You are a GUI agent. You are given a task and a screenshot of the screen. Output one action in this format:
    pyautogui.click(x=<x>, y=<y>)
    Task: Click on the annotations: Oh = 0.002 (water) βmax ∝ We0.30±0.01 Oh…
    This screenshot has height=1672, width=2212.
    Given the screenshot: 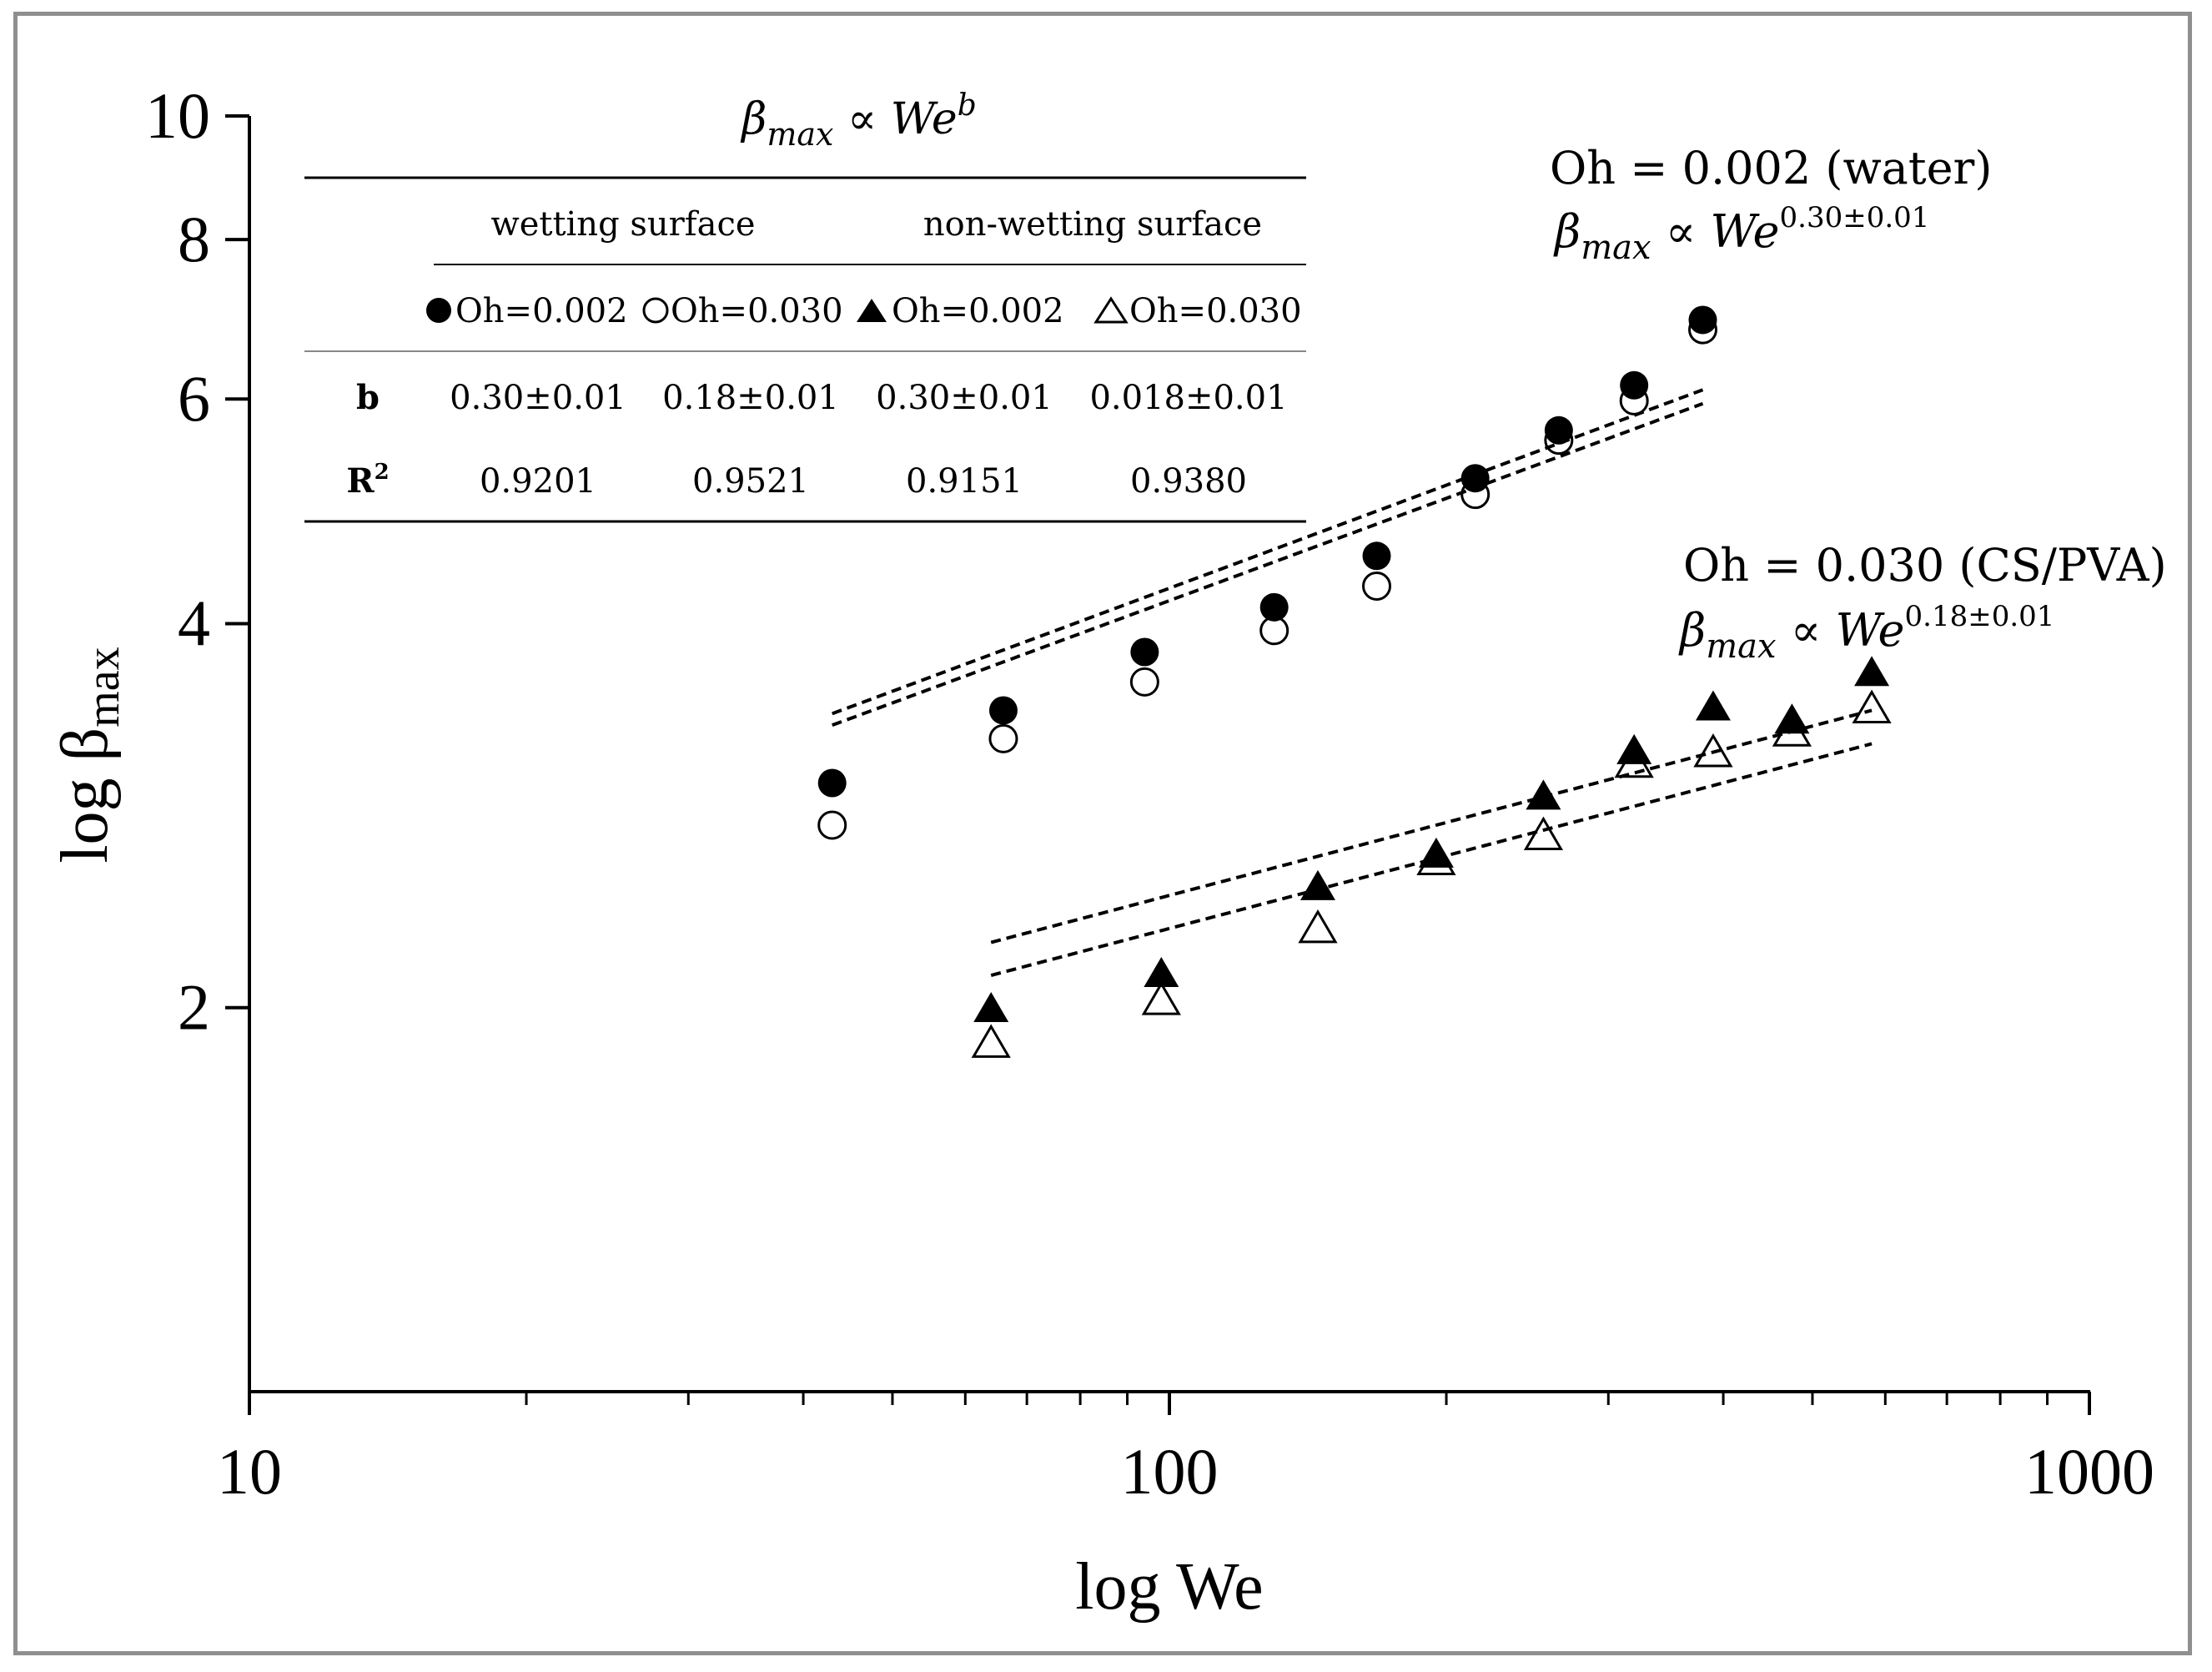 What is the action you would take?
    pyautogui.click(x=1859, y=404)
    